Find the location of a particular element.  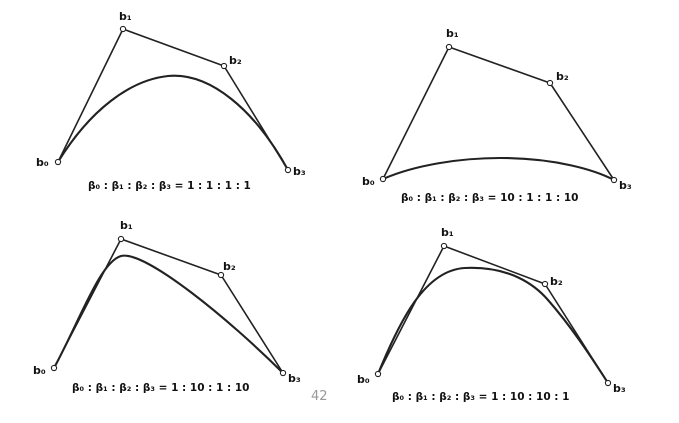

weight-ratio-label: β₀ : β₁ : β₂ : β₃ = 1 : 1 : 1 : 1 is located at coordinates (169, 186).